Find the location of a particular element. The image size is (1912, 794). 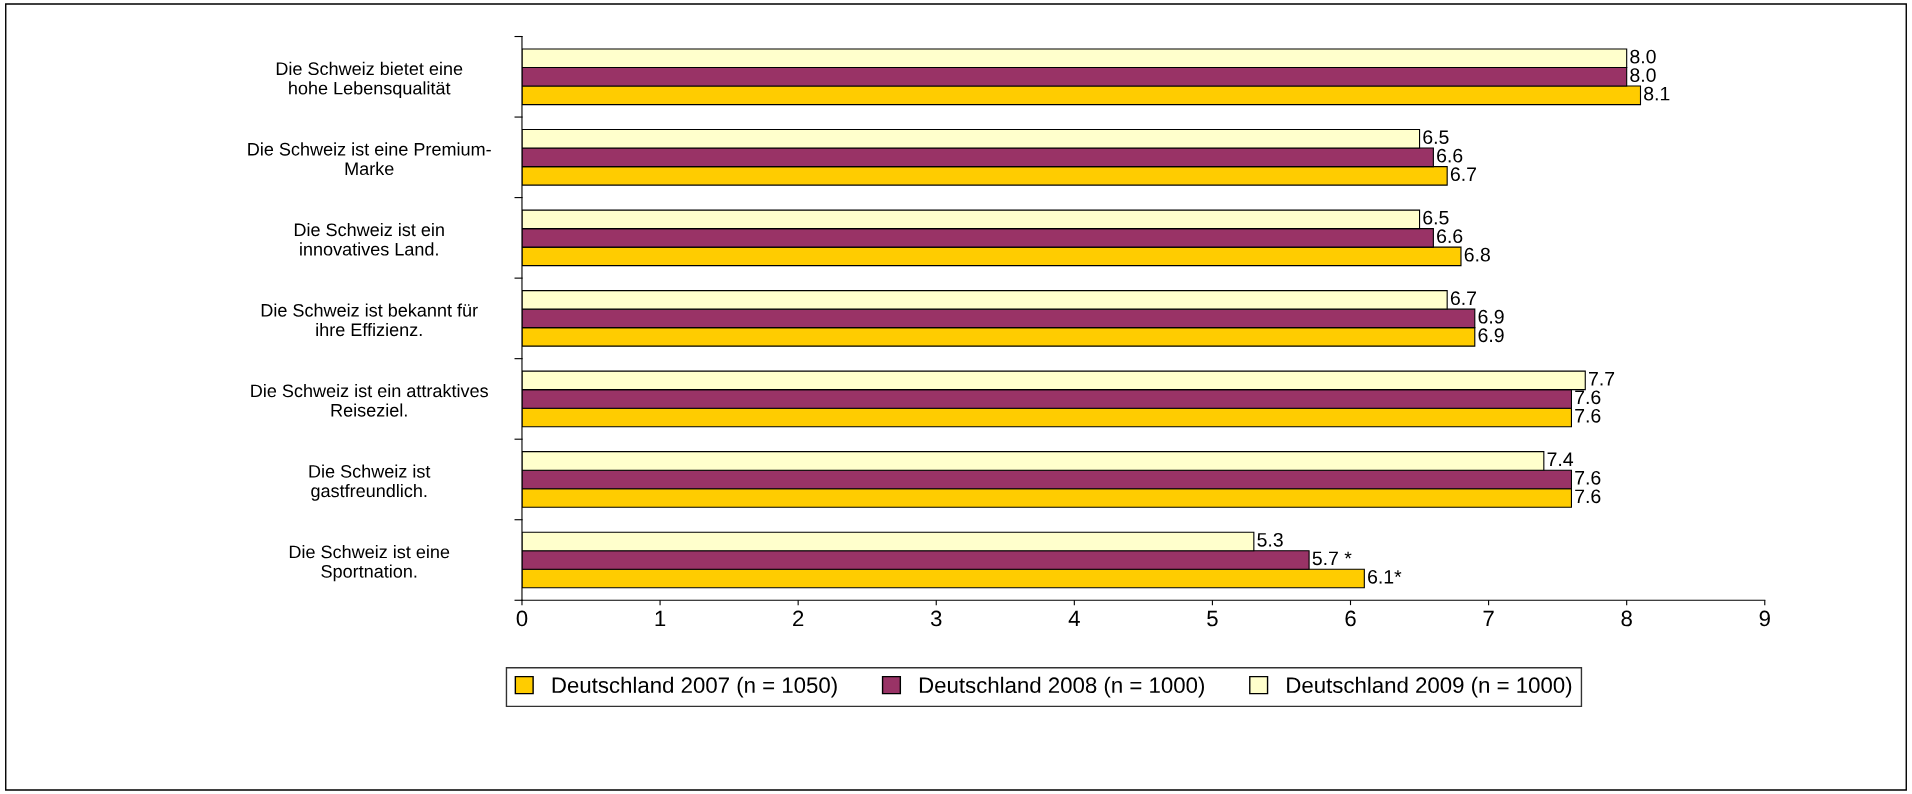

x-tick-label: 1 is located at coordinates (660, 618).